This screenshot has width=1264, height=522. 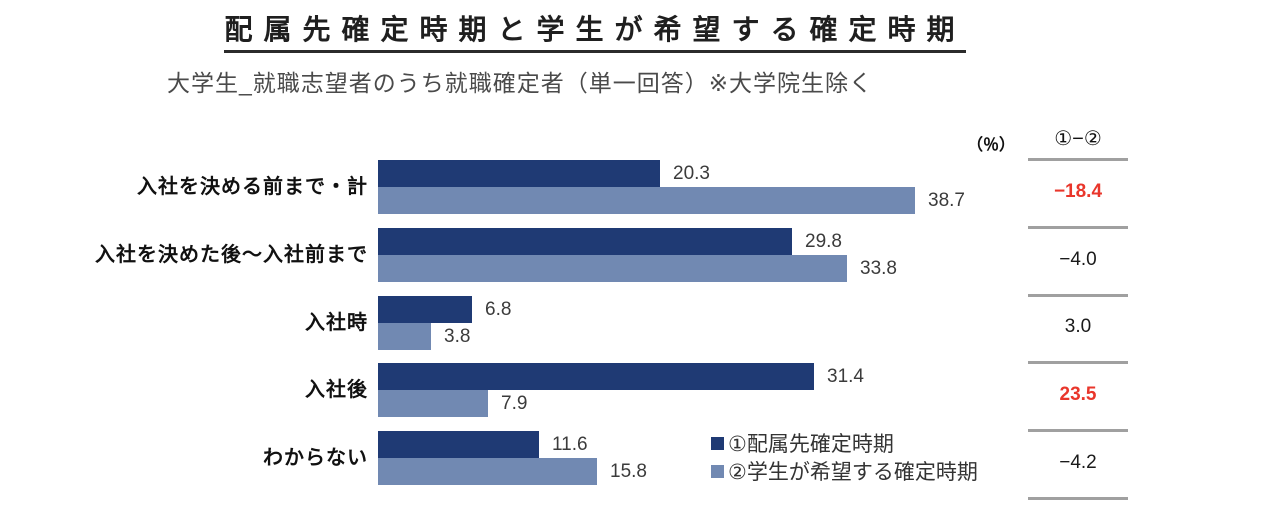 I want to click on category-label: 入社を決めた後～入社前まで, so click(x=231, y=255).